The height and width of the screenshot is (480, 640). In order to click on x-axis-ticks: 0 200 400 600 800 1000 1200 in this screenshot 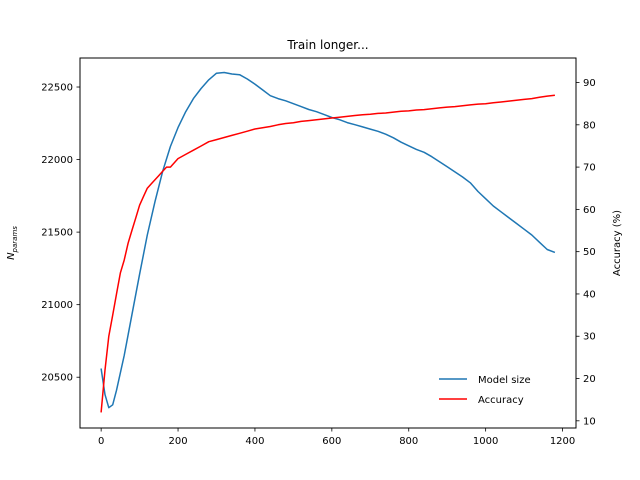, I will do `click(336, 437)`.